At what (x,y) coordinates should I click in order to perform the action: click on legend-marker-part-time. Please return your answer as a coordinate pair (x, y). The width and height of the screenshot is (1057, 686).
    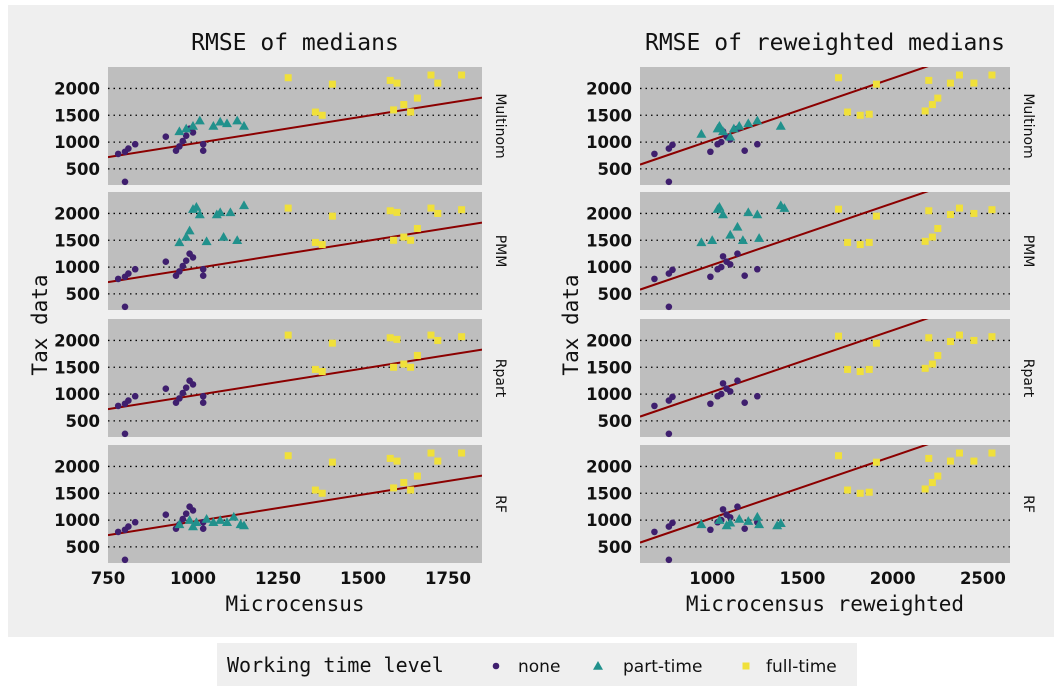
    Looking at the image, I should click on (598, 665).